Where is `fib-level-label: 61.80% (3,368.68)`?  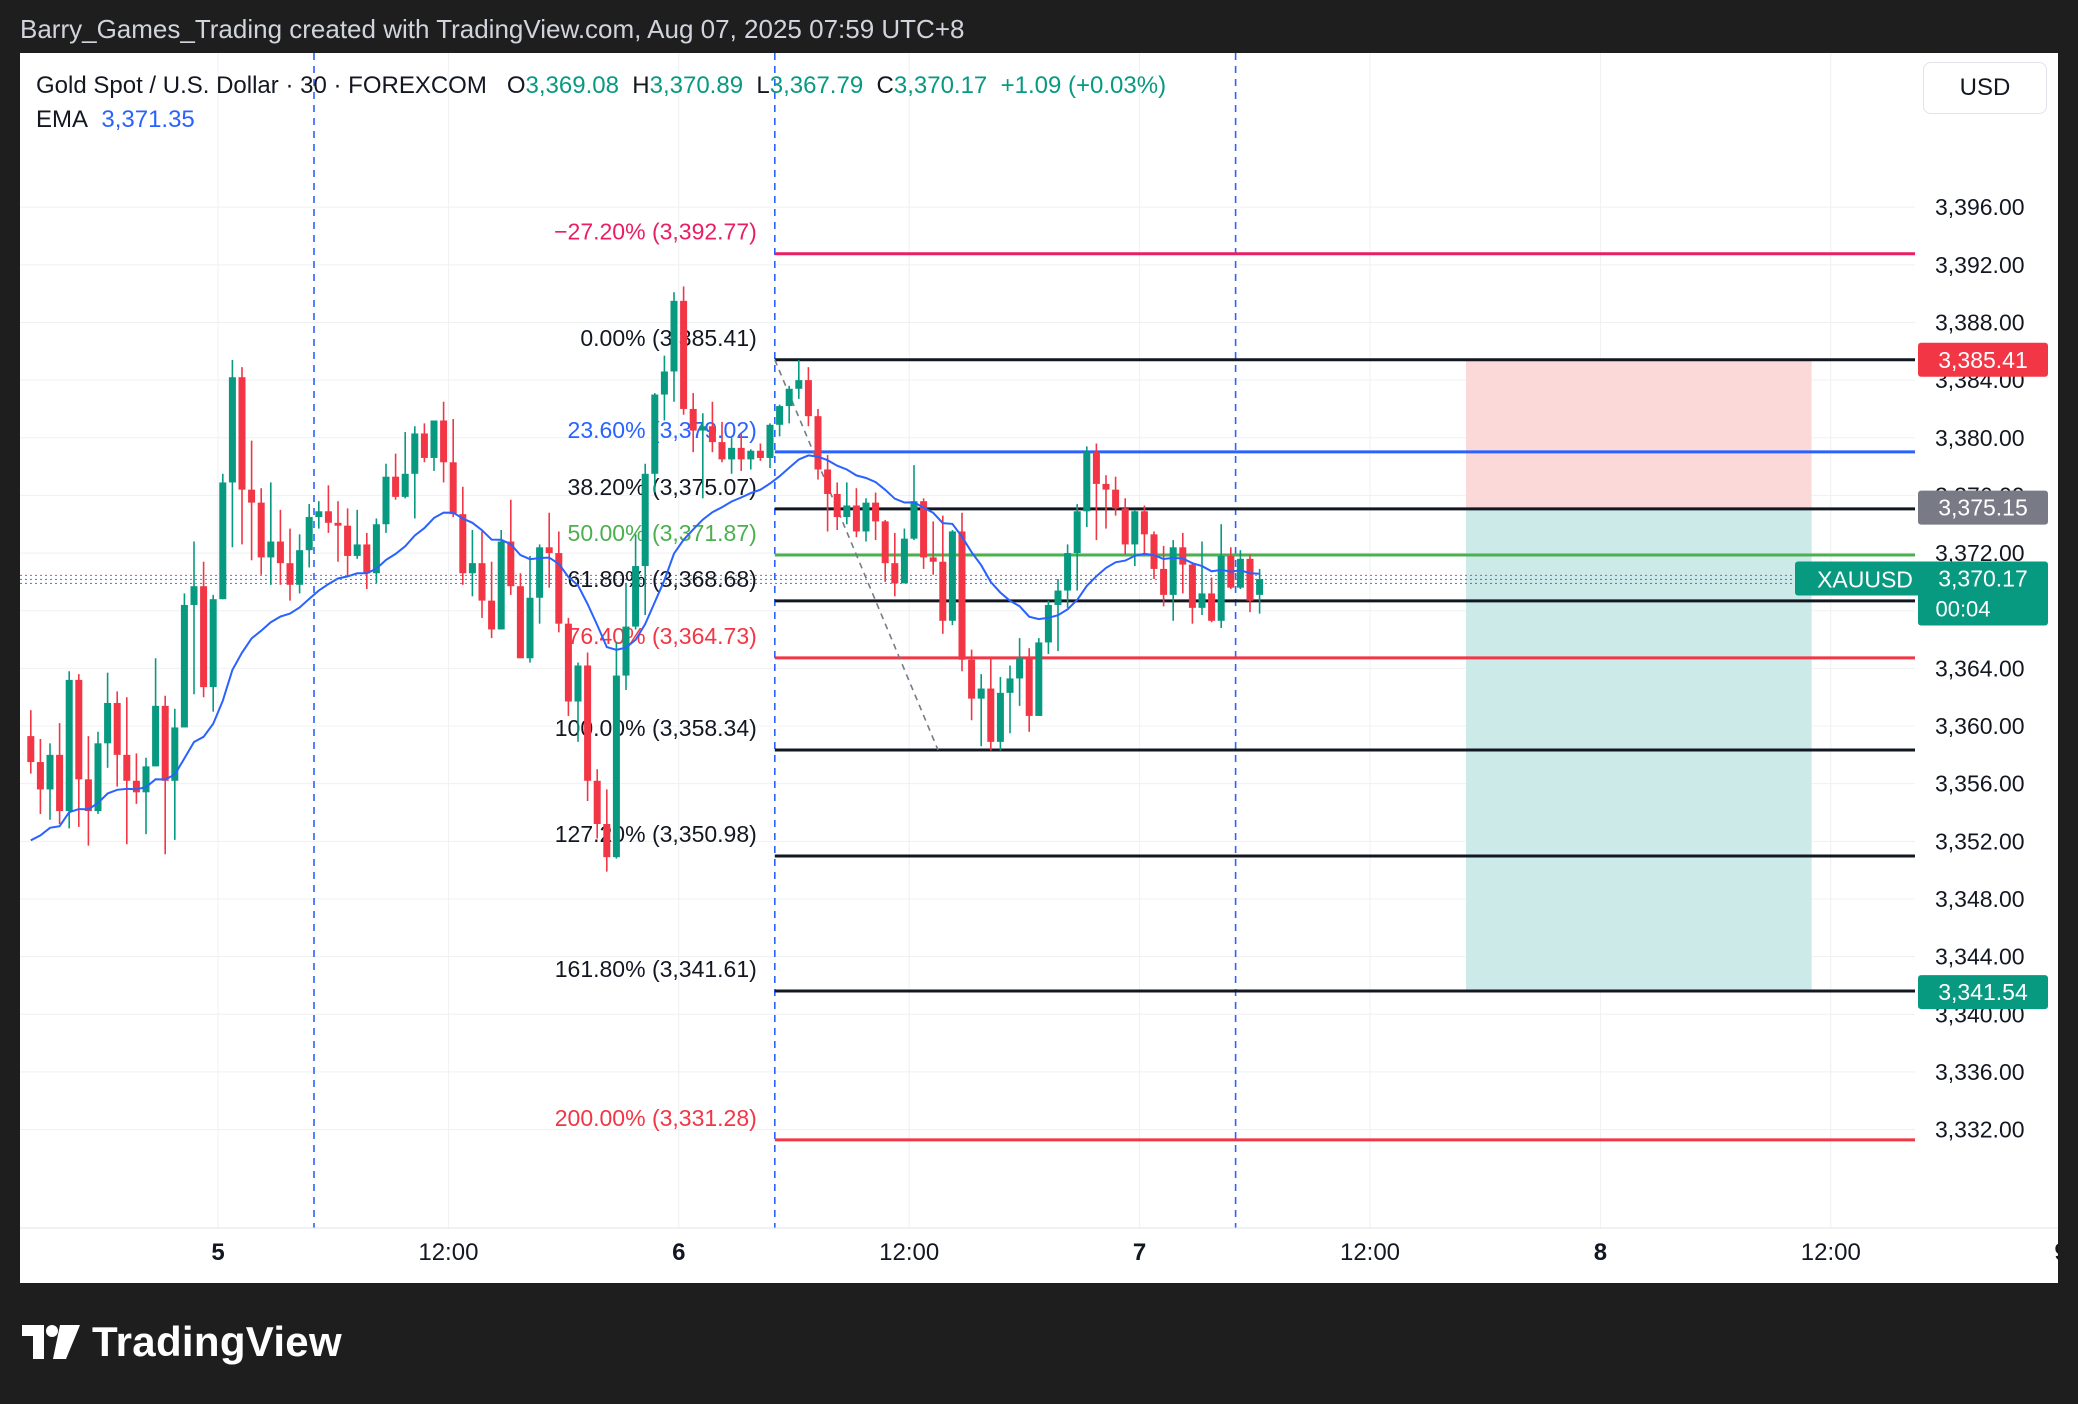
fib-level-label: 61.80% (3,368.68) is located at coordinates (662, 579).